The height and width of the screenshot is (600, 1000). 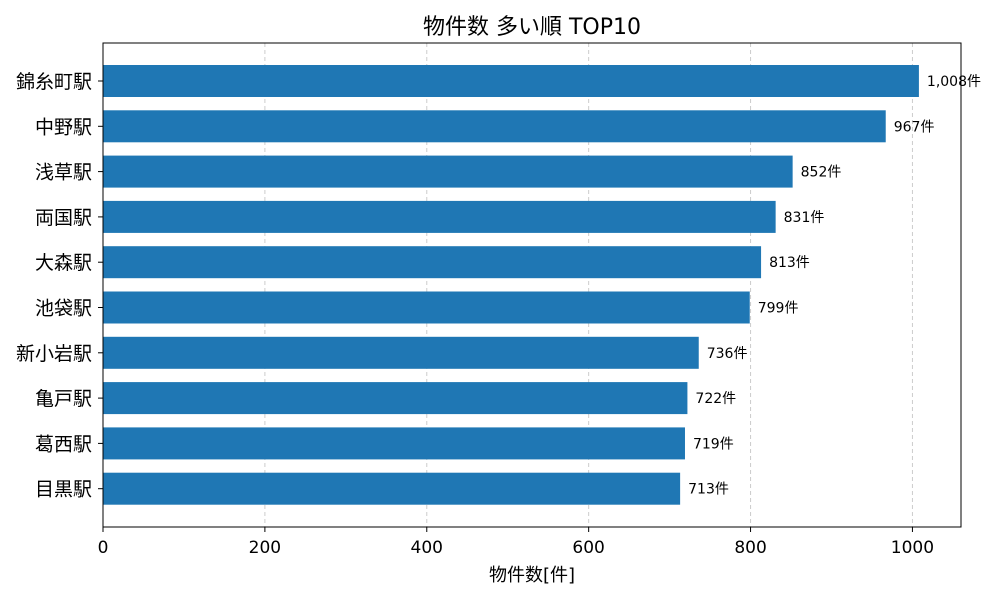 What do you see at coordinates (588, 548) in the screenshot?
I see `x-tick-label: 600` at bounding box center [588, 548].